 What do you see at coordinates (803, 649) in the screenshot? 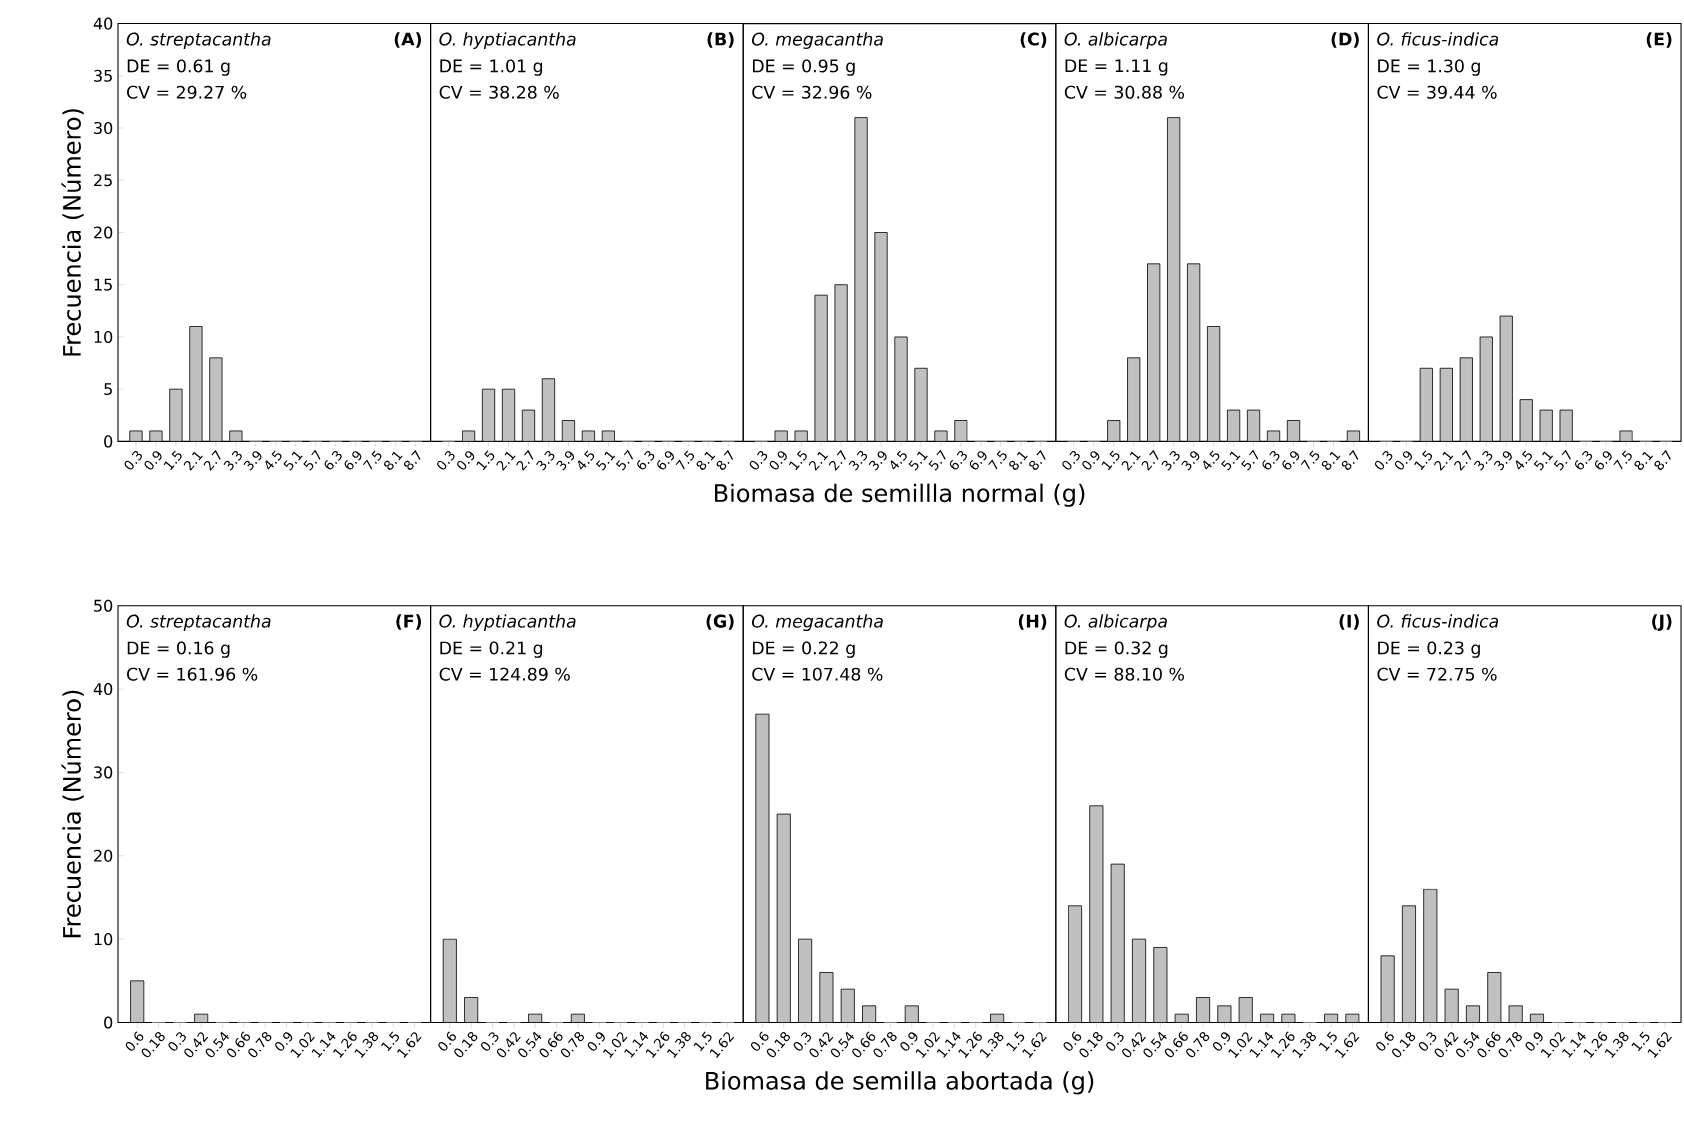
I see `annotation: DE = 0.22 g` at bounding box center [803, 649].